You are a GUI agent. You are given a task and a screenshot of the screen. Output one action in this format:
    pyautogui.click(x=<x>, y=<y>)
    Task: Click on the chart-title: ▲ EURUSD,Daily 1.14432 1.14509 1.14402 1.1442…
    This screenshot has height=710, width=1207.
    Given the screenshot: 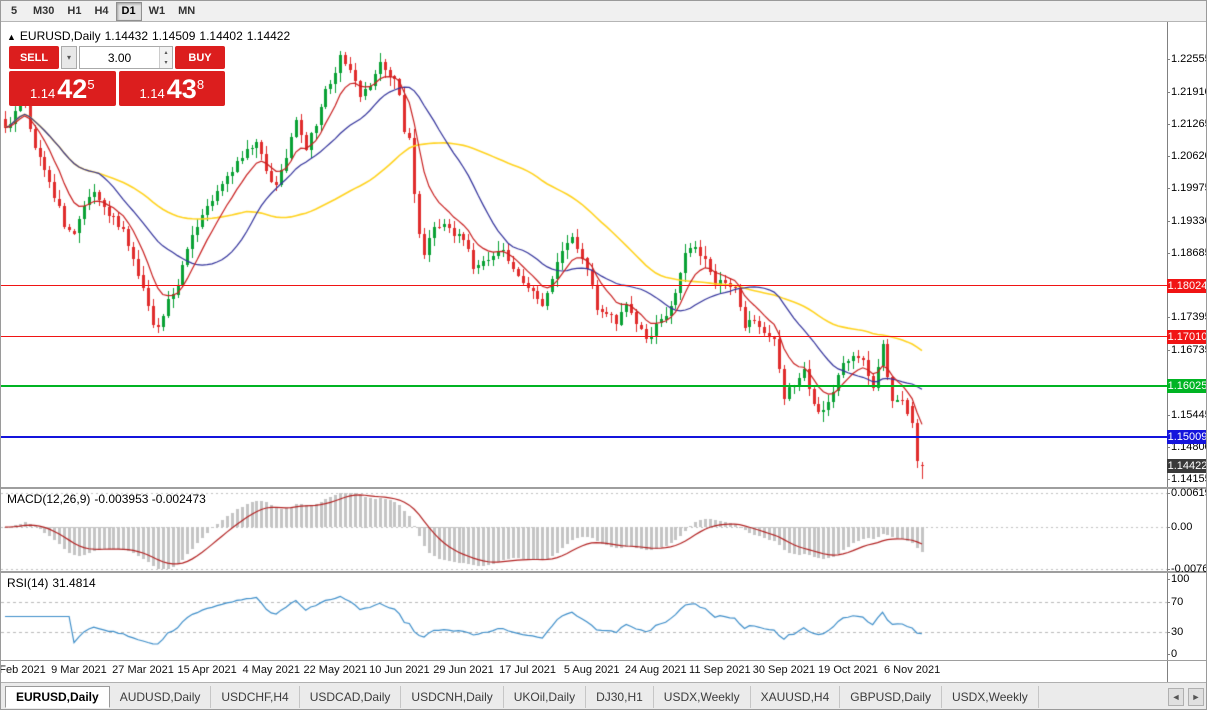 What is the action you would take?
    pyautogui.click(x=150, y=36)
    